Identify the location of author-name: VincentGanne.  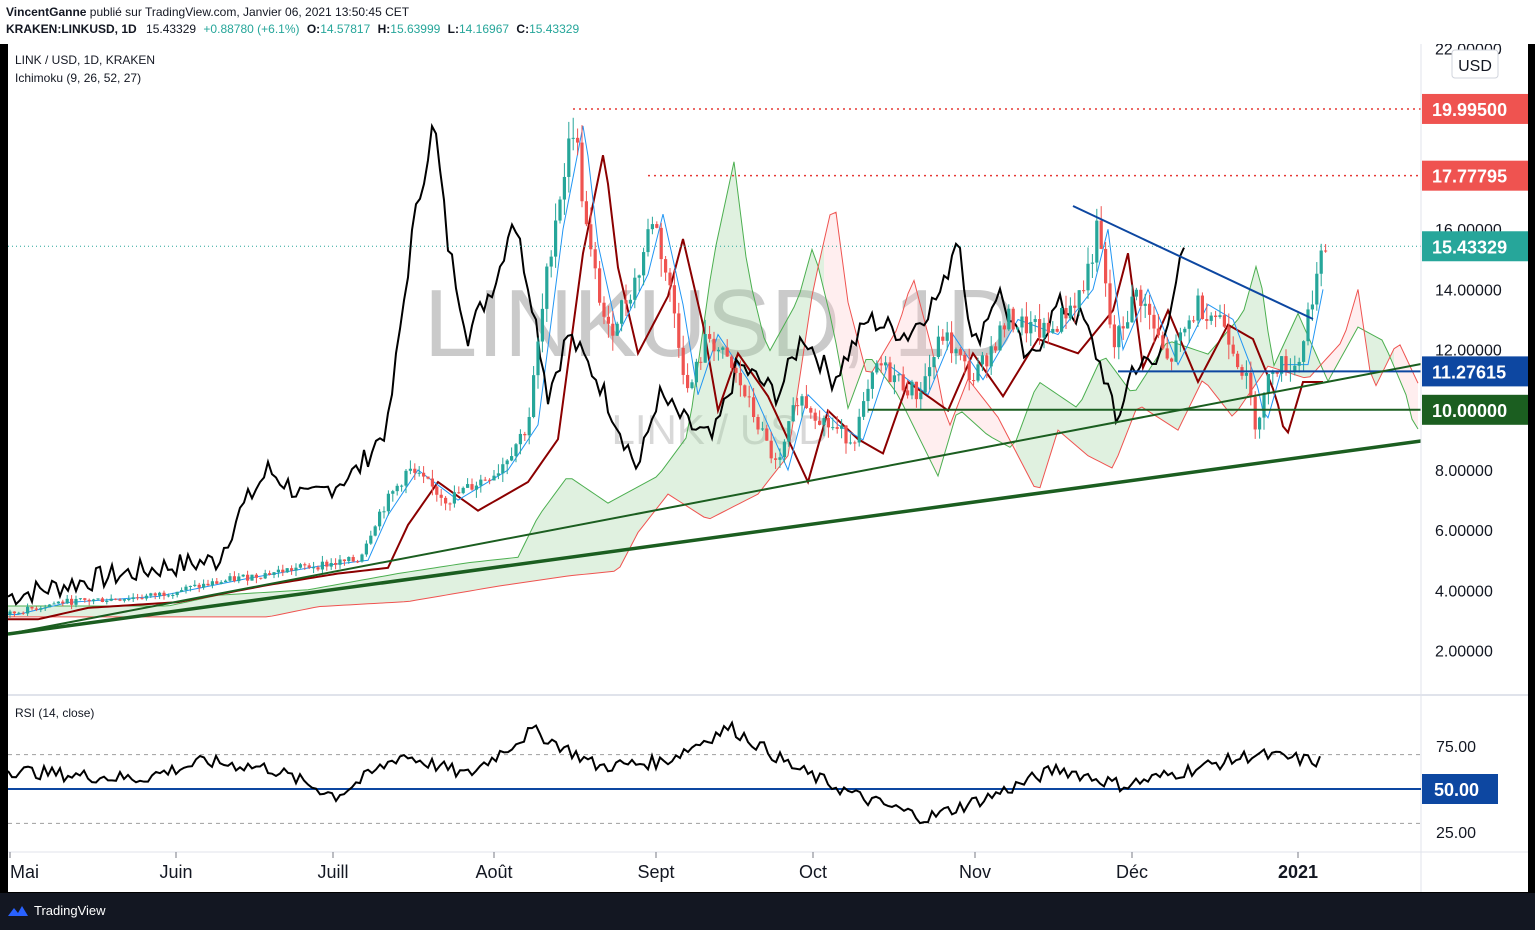
(46, 12).